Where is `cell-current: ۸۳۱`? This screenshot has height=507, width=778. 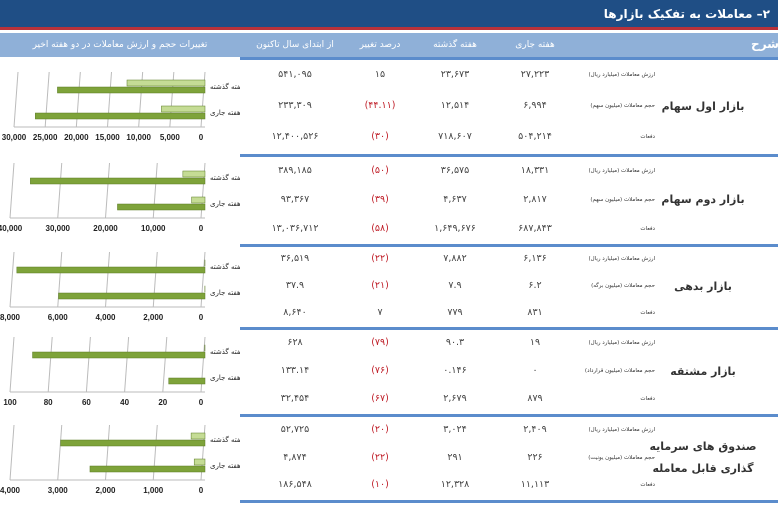
cell-current: ۸۳۱ is located at coordinates (535, 312).